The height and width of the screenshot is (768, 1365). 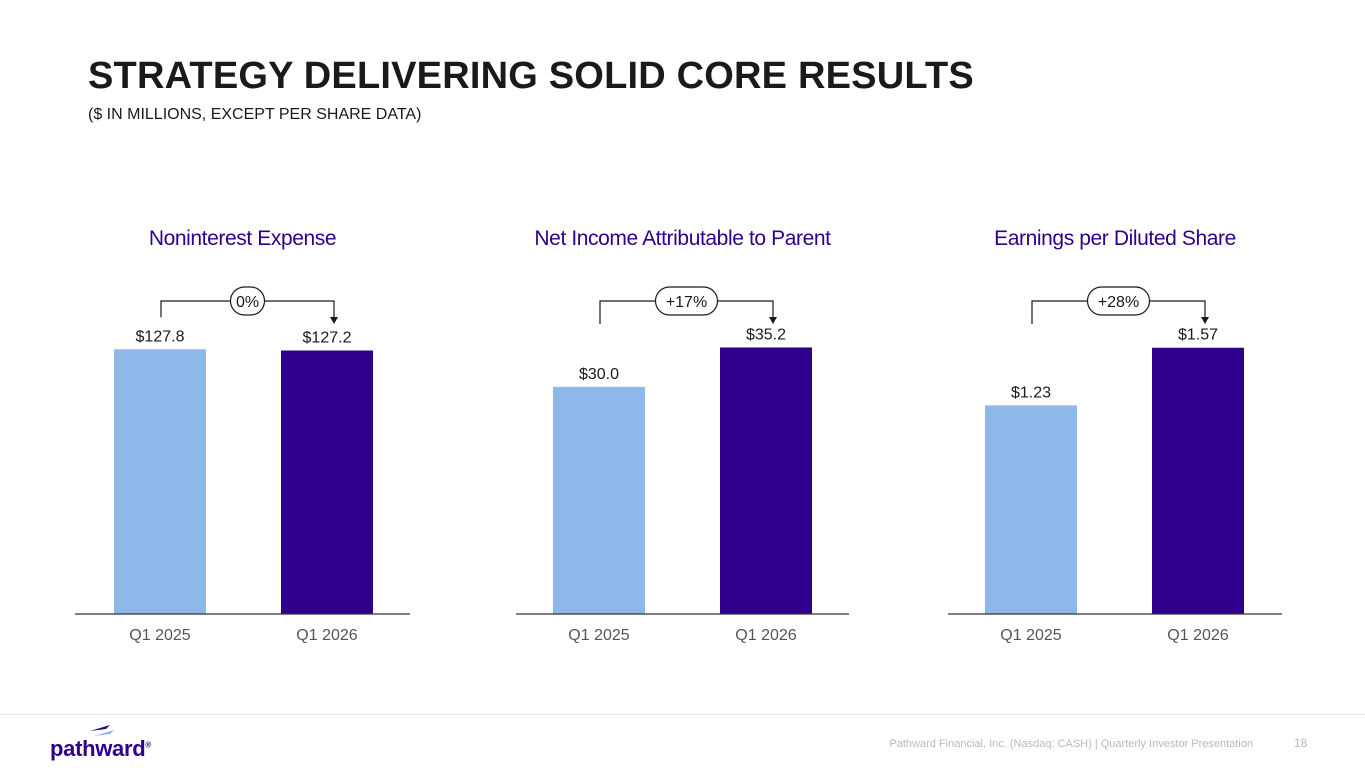 I want to click on chart-title: Earnings per Diluted Share, so click(x=1115, y=238).